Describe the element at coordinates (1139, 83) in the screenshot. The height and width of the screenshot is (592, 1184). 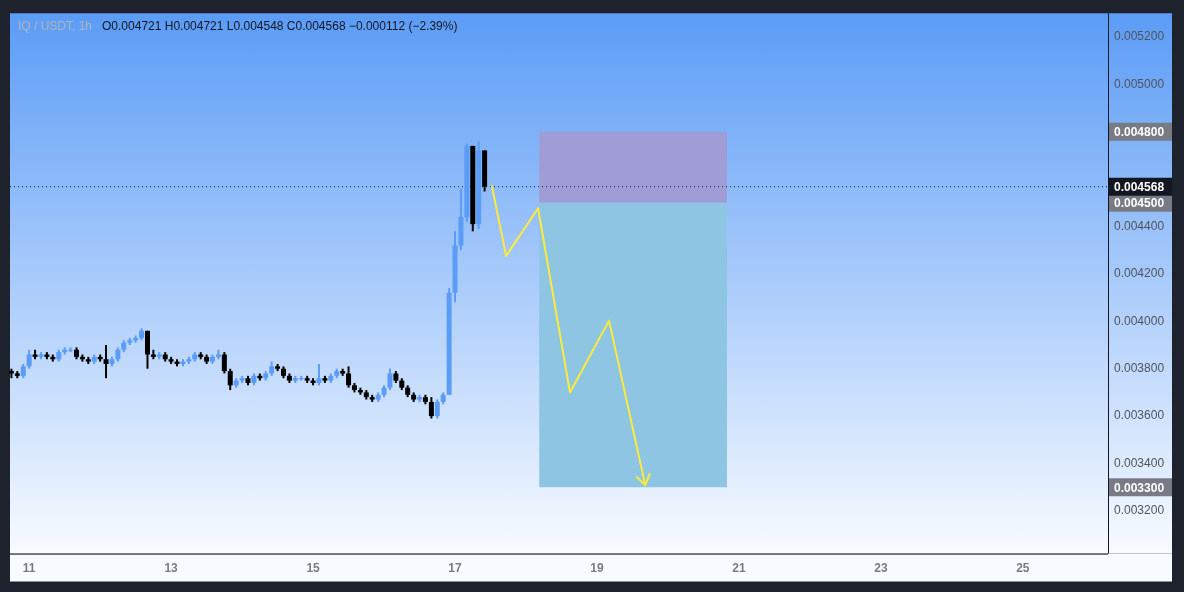
I see `y-tick-label: 0.005000` at that location.